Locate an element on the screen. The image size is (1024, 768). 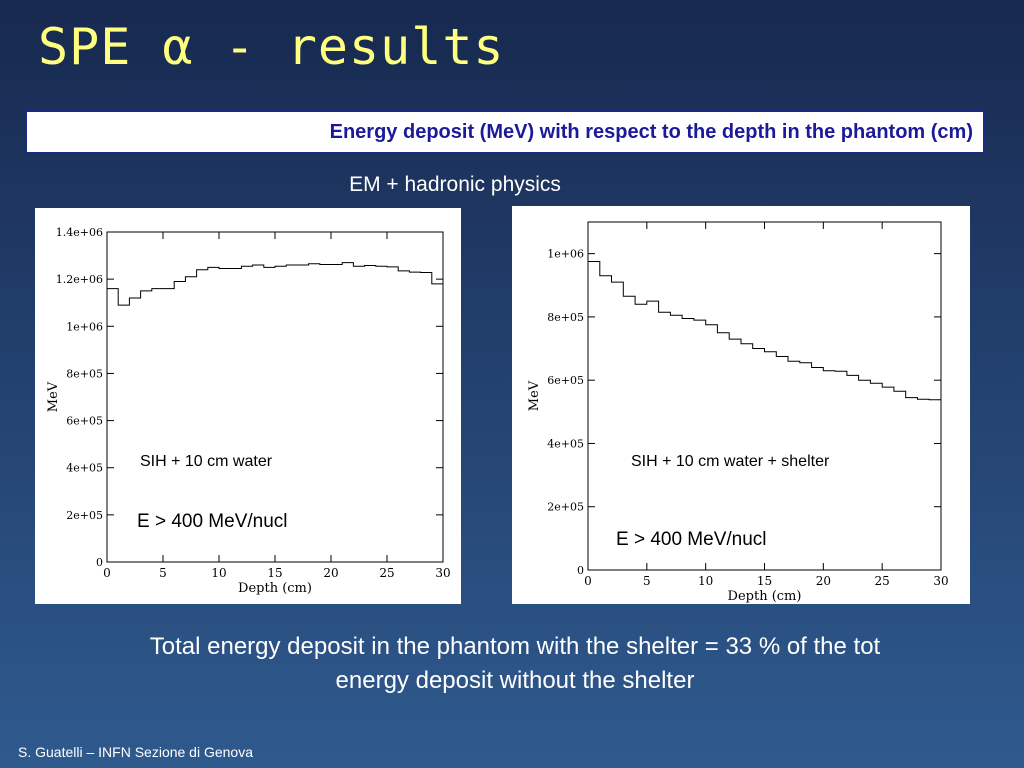
chart1-y-tick-label: 2e+05 is located at coordinates (84, 515).